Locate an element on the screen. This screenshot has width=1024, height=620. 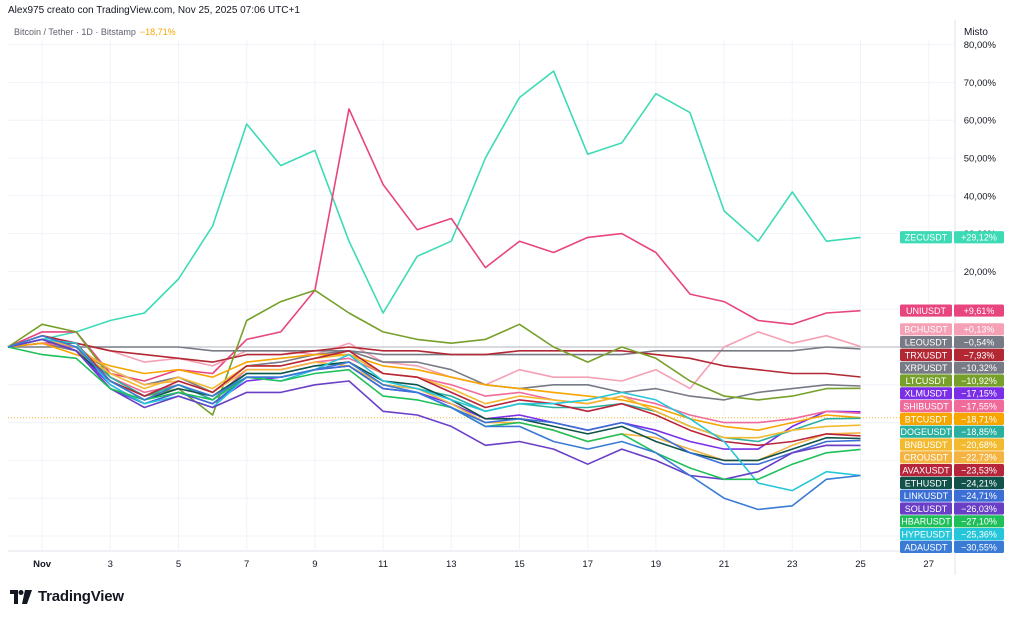
series-value-label: −10,32% is located at coordinates (979, 368).